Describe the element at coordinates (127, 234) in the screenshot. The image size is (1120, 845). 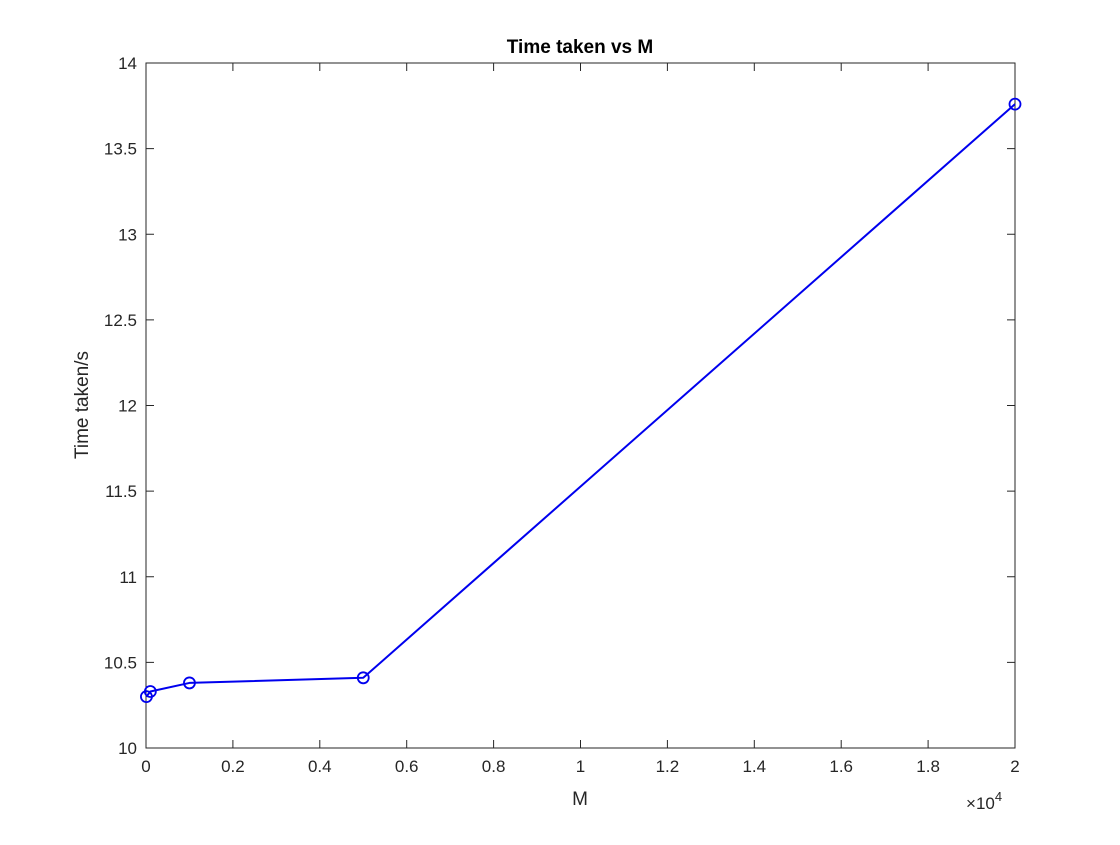
I see `y-tick-label: 13` at that location.